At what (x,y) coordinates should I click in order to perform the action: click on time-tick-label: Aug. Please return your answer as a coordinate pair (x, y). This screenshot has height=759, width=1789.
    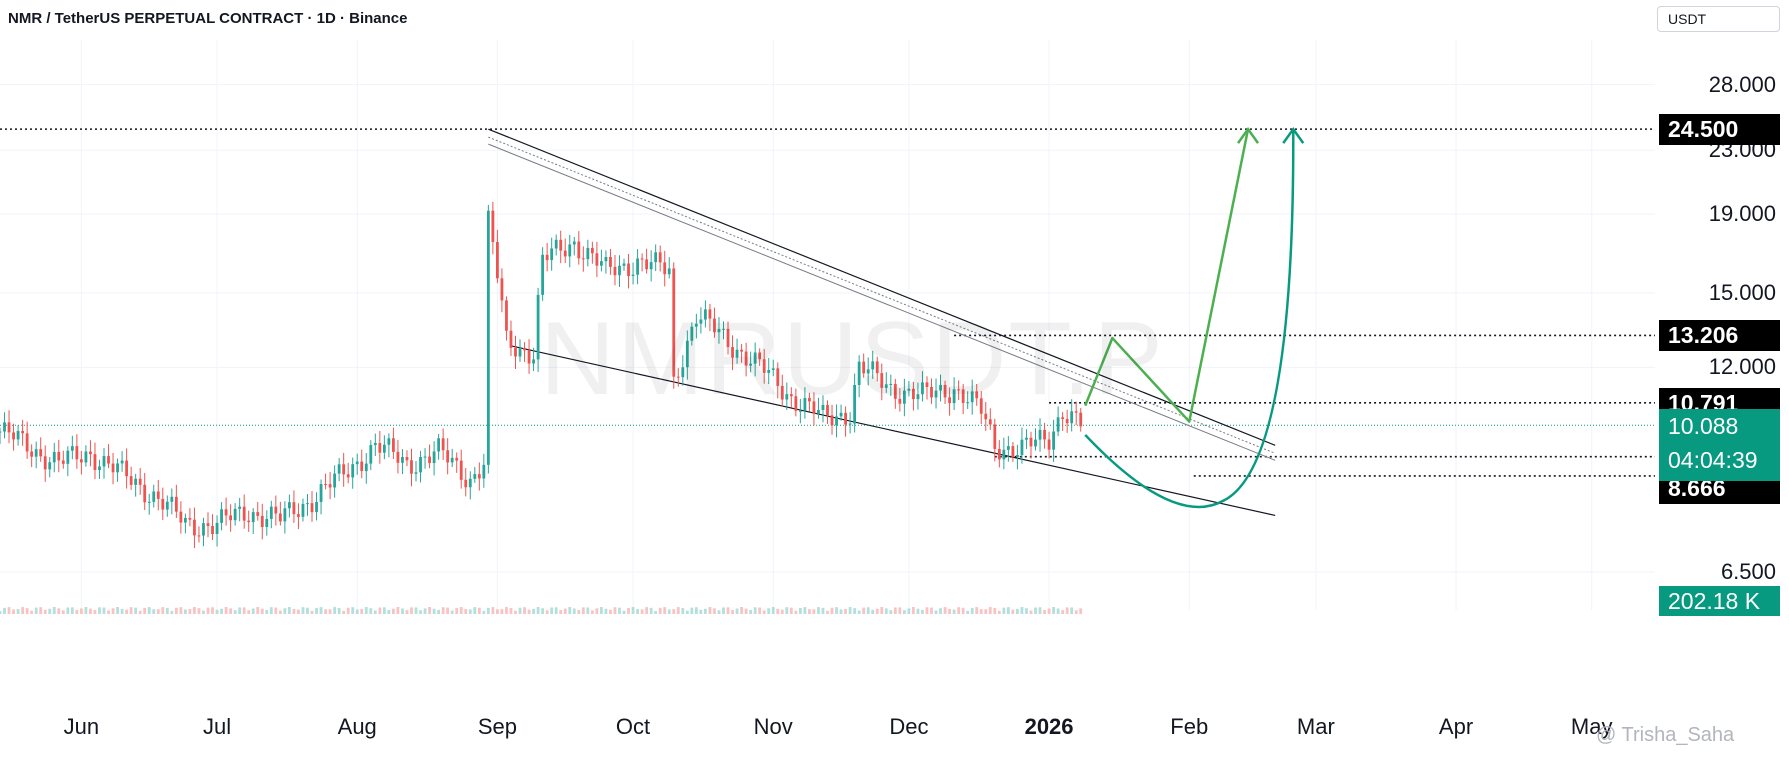
    Looking at the image, I should click on (357, 726).